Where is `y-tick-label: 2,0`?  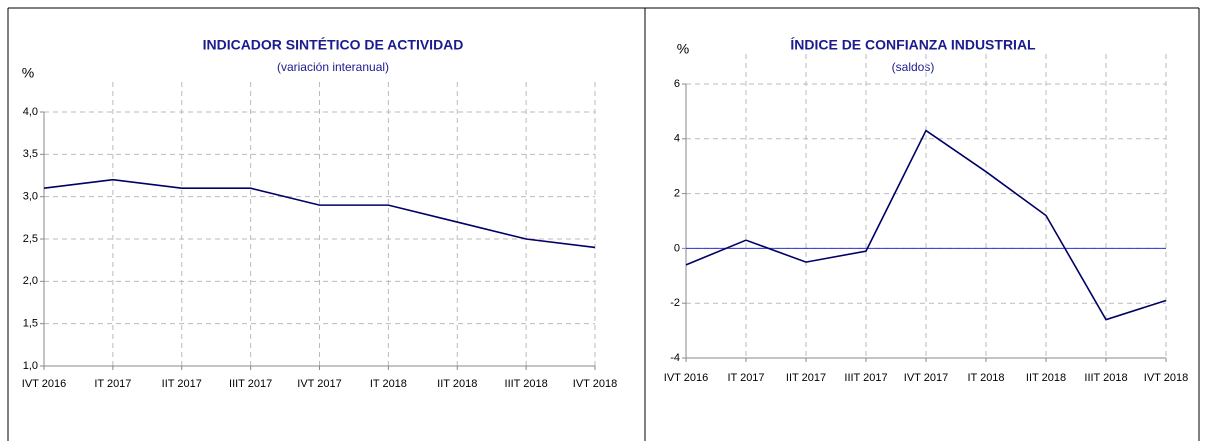 y-tick-label: 2,0 is located at coordinates (30, 281).